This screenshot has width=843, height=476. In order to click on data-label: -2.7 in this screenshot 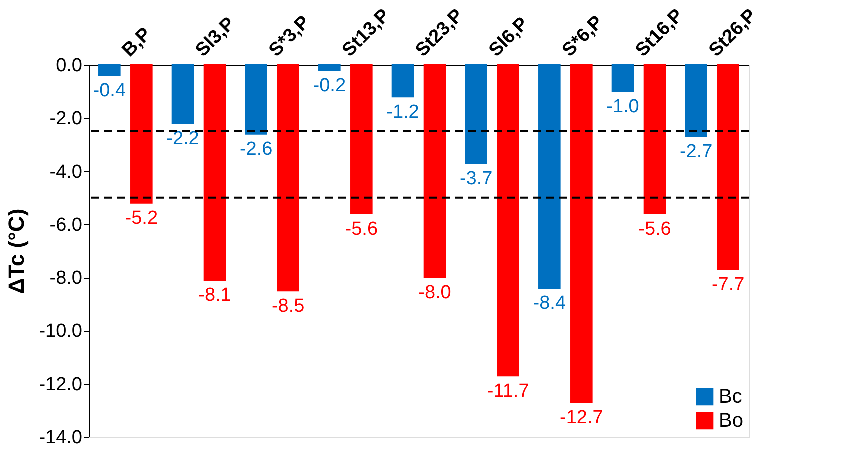, I will do `click(696, 152)`.